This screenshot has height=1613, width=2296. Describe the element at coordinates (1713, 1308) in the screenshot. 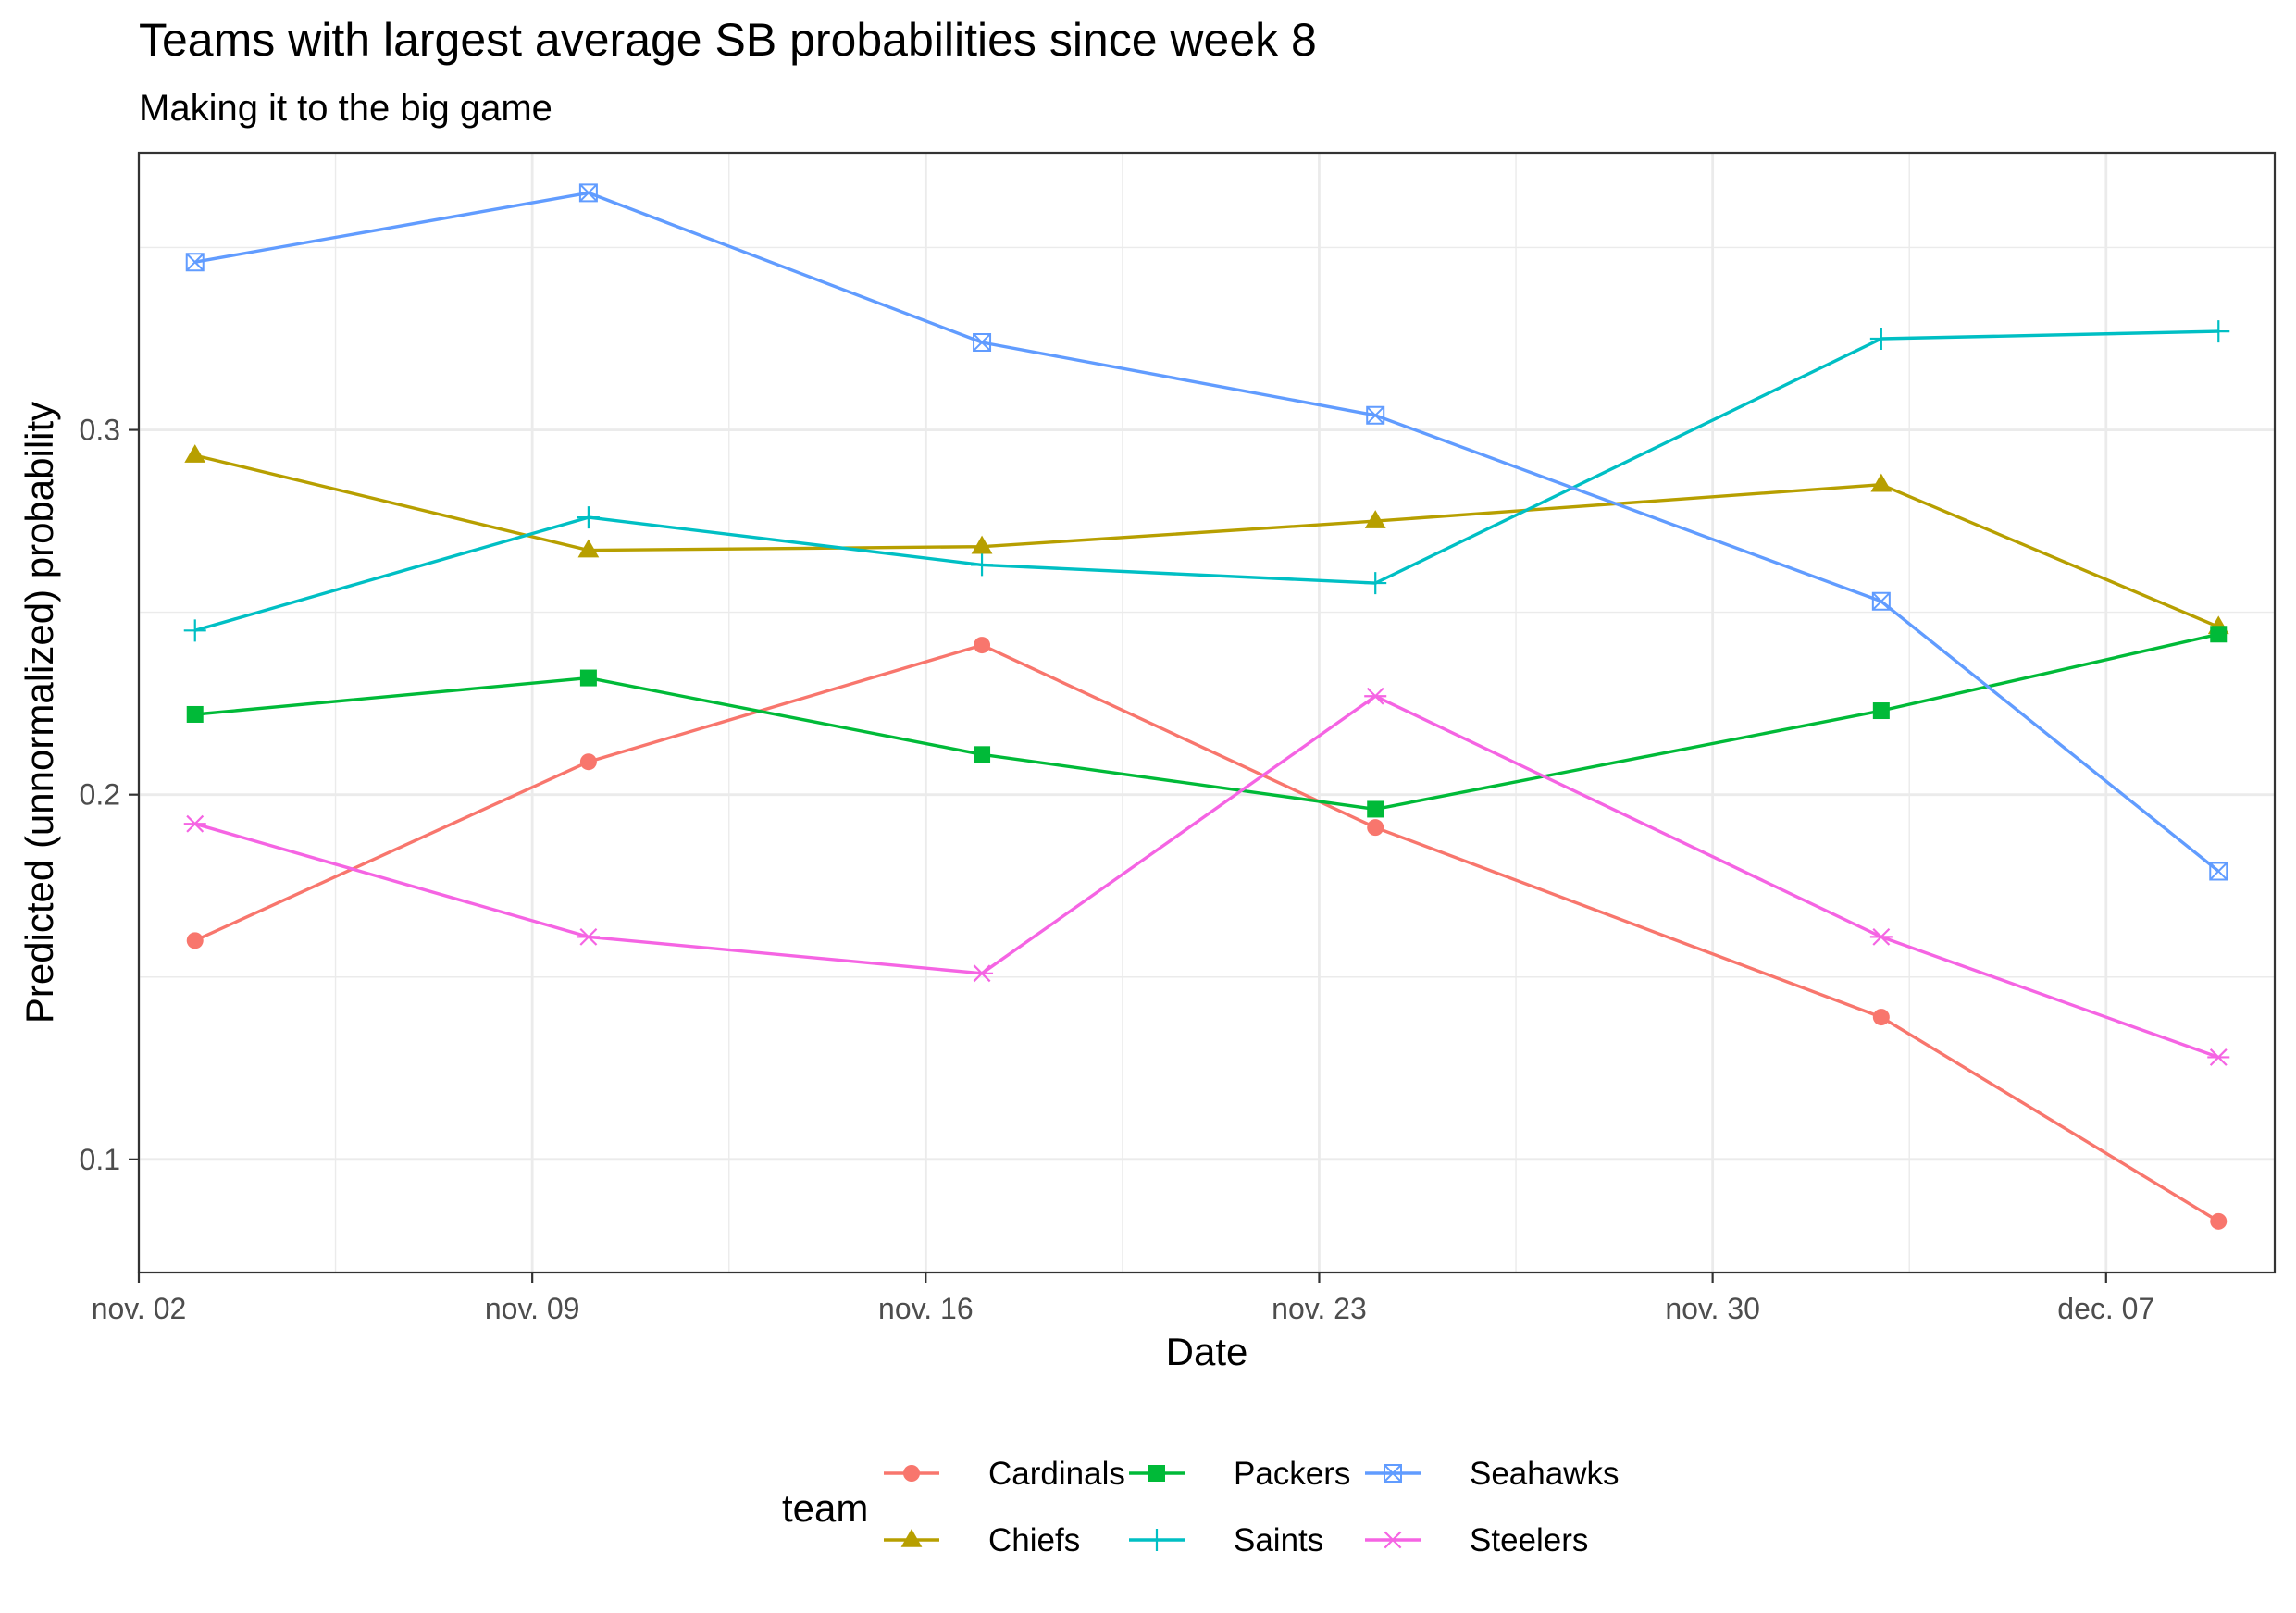

I see `x-tick-label: nov. 30` at that location.